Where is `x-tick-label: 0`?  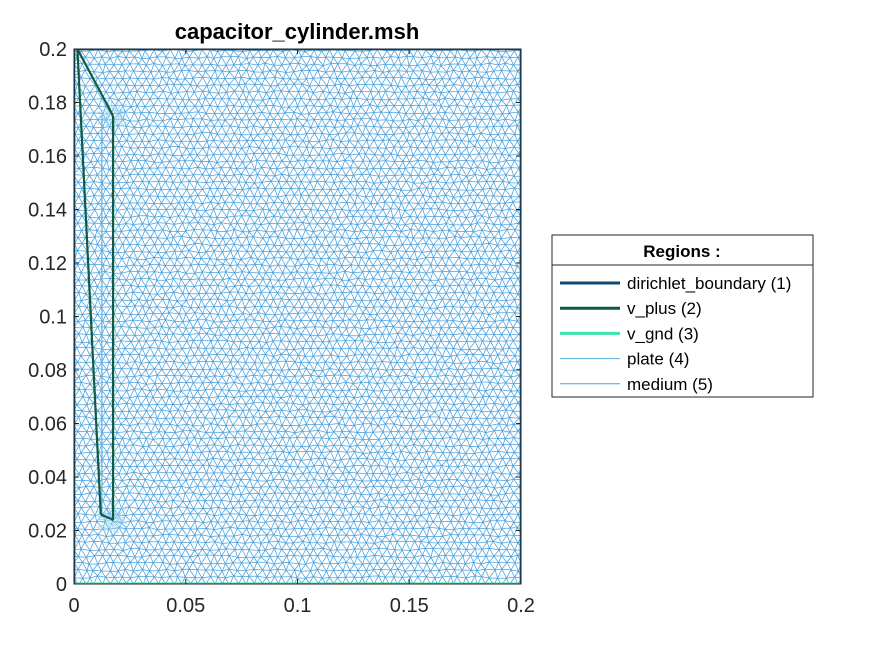
x-tick-label: 0 is located at coordinates (73, 606).